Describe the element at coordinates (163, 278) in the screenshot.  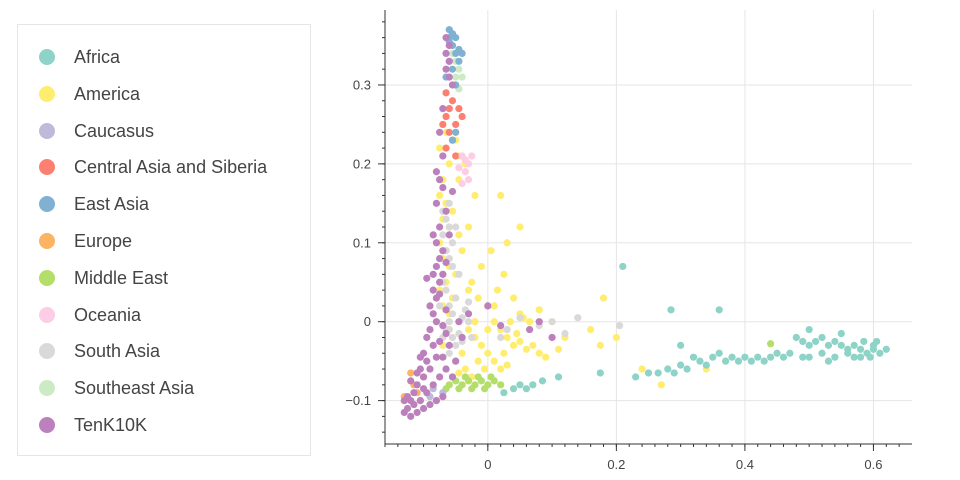
I see `legend-item: Middle East` at that location.